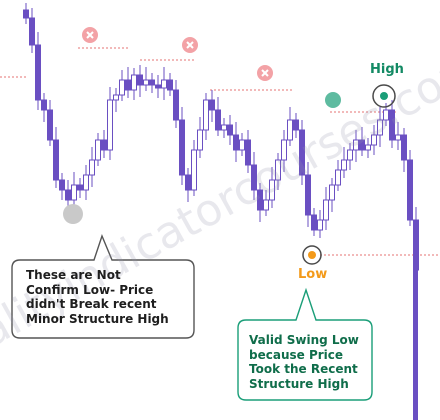  Describe the element at coordinates (387, 69) in the screenshot. I see `high-label: High` at that location.